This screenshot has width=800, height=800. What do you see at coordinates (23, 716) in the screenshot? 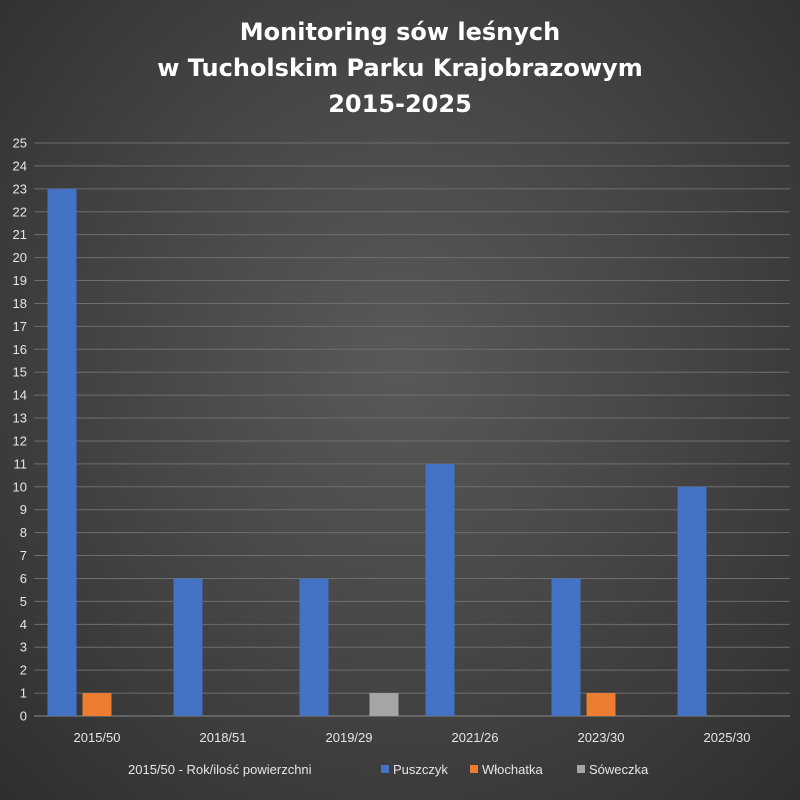
I see `y-tick-label: 0` at bounding box center [23, 716].